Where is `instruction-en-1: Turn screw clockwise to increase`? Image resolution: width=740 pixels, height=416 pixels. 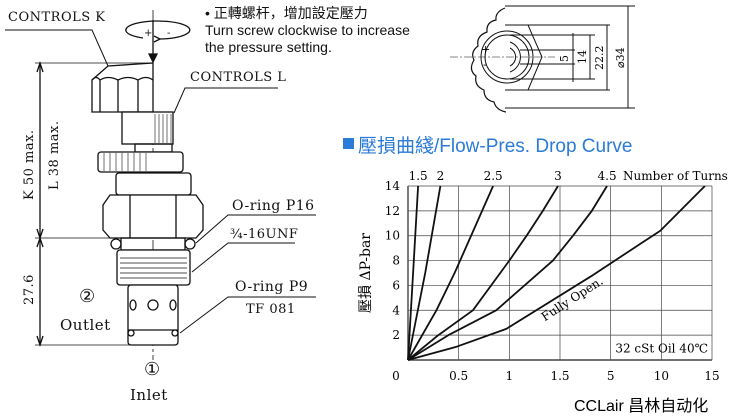 instruction-en-1: Turn screw clockwise to increase is located at coordinates (307, 30).